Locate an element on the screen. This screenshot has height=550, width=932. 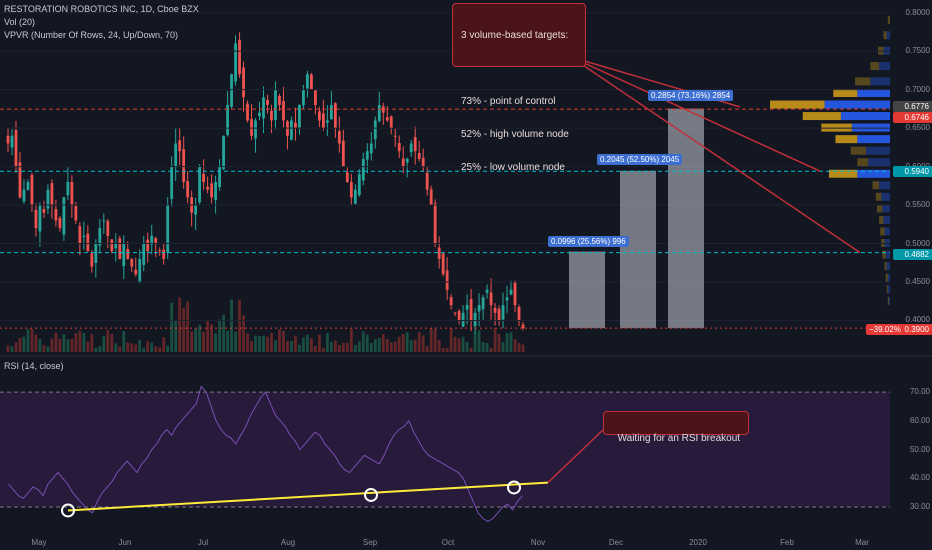
price-axis-tick: 0.5500 is located at coordinates (917, 205).